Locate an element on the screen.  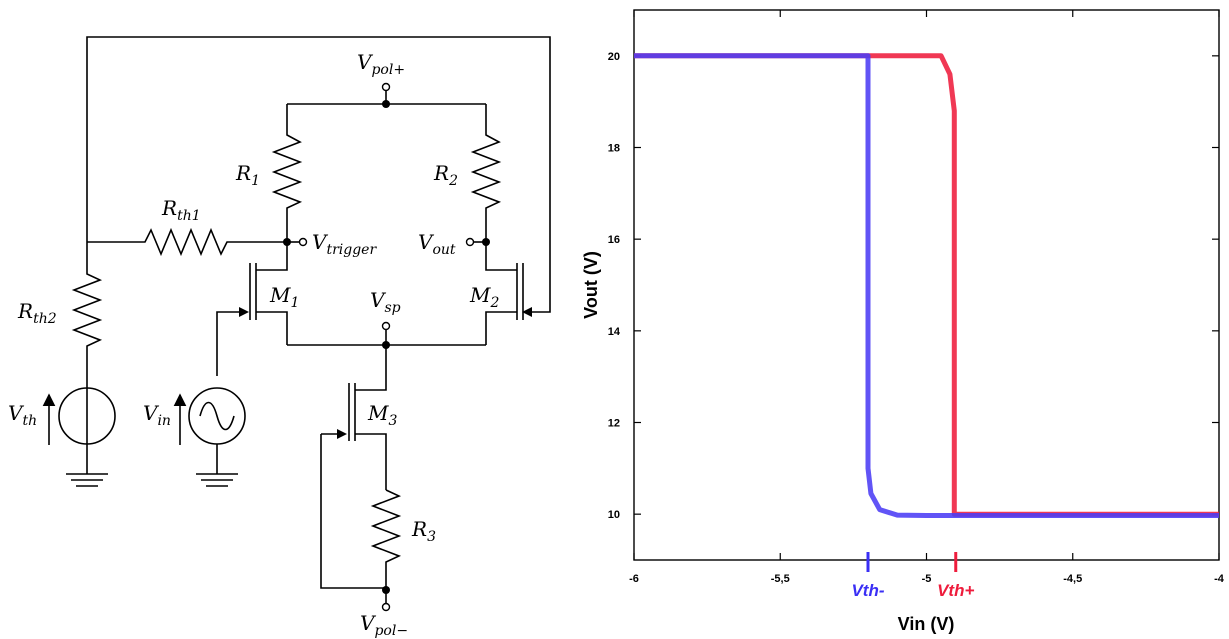
sine-icon is located at coordinates (217, 416).